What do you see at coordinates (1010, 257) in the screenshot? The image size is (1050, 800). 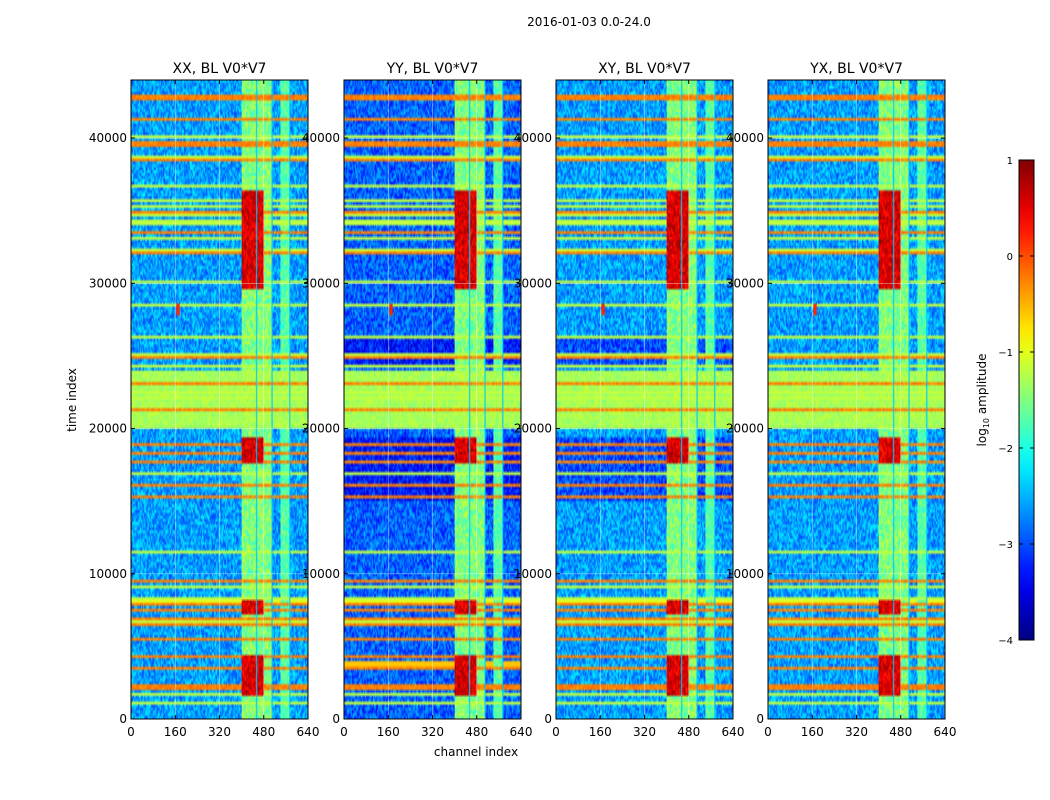 I see `colorbar-tick-label: 0` at bounding box center [1010, 257].